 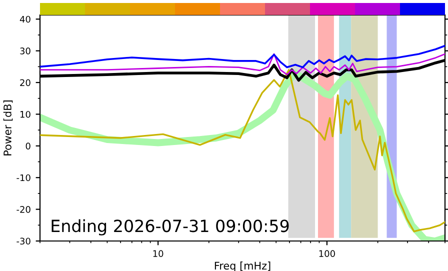 What do you see at coordinates (25, 19) in the screenshot?
I see `y-tick-label: 40` at bounding box center [25, 19].